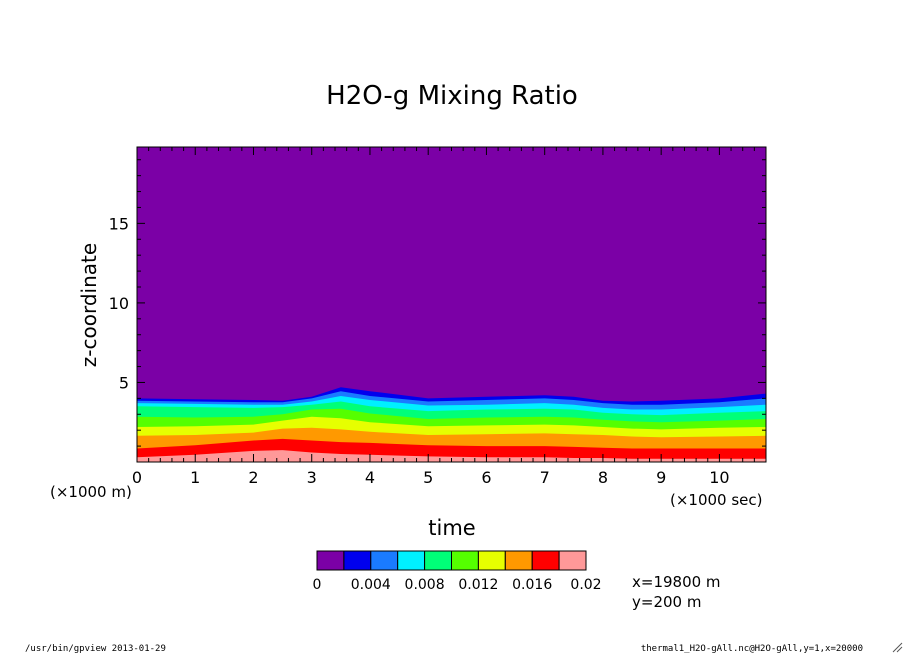 The height and width of the screenshot is (654, 904). What do you see at coordinates (603, 477) in the screenshot?
I see `x-tick-label: 8` at bounding box center [603, 477].